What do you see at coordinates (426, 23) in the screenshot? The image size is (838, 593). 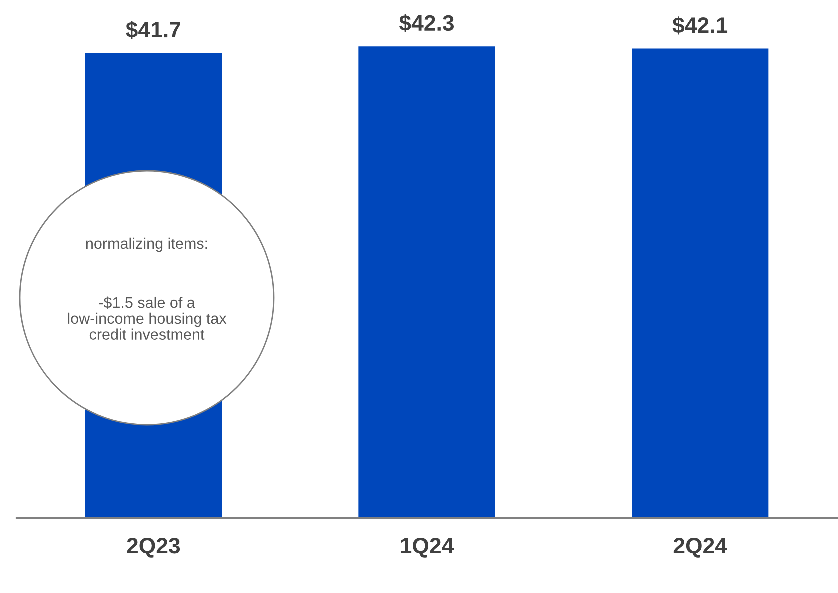 I see `data-label: $42.3` at bounding box center [426, 23].